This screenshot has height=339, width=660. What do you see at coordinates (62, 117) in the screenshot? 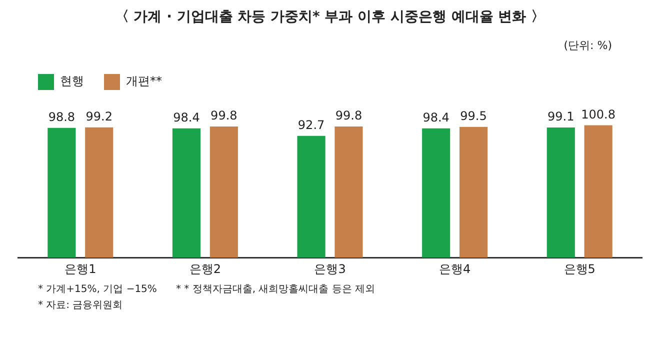
I see `data-label: 98.8` at bounding box center [62, 117].